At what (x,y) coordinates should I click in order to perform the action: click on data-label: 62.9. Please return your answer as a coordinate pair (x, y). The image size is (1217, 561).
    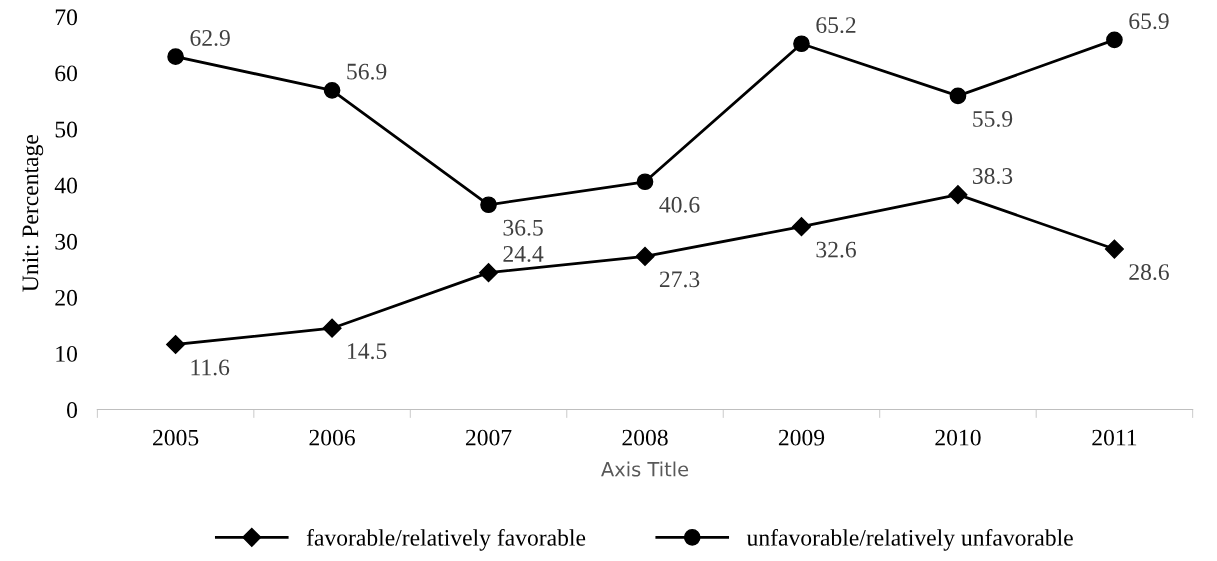
    Looking at the image, I should click on (210, 38).